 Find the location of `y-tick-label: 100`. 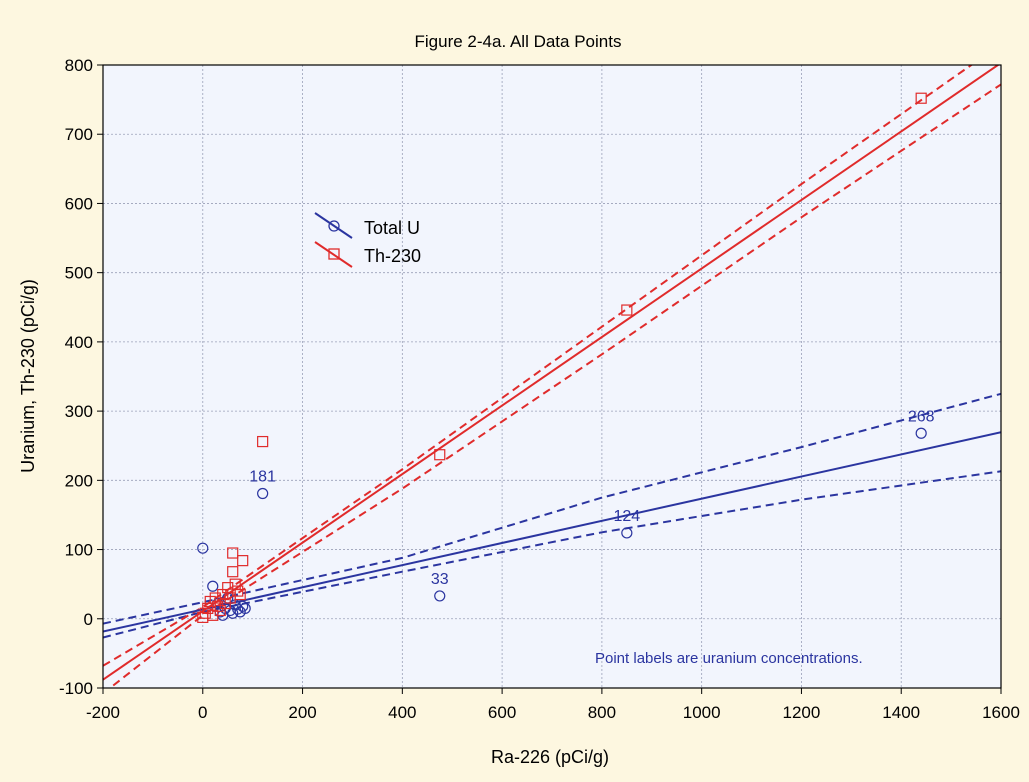

y-tick-label: 100 is located at coordinates (79, 550).